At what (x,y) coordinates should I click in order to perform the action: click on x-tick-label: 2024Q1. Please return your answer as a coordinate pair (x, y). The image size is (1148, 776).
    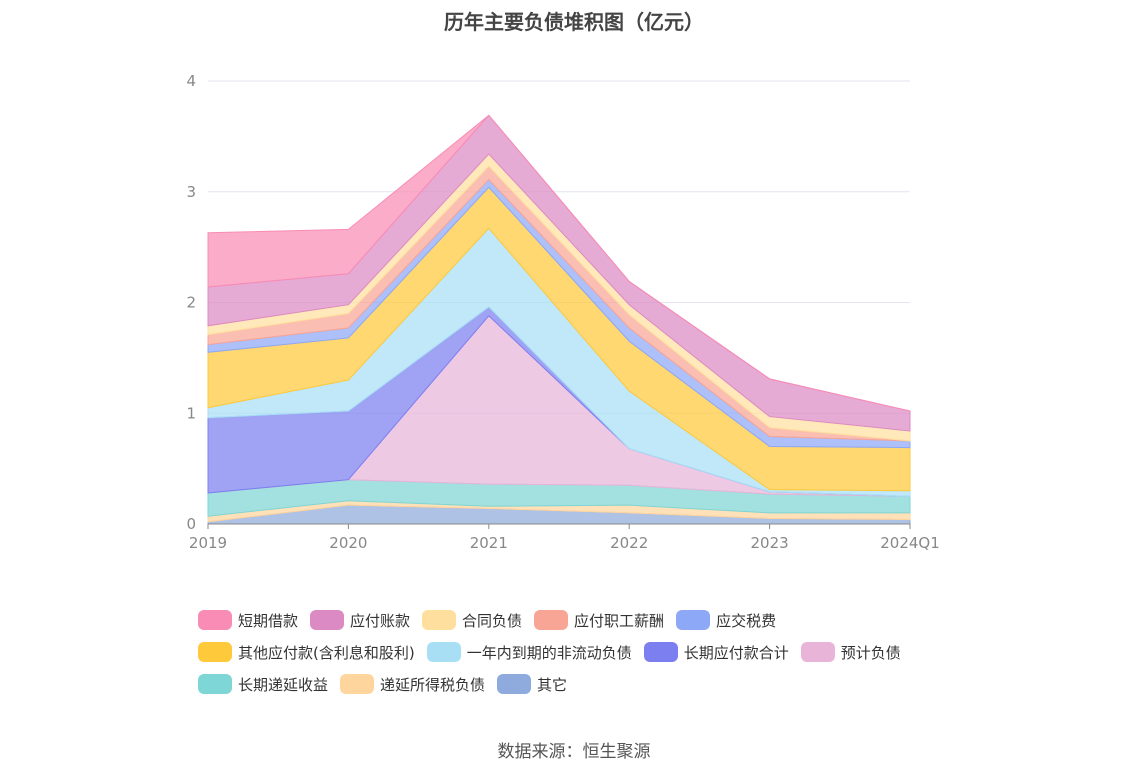
    Looking at the image, I should click on (910, 543).